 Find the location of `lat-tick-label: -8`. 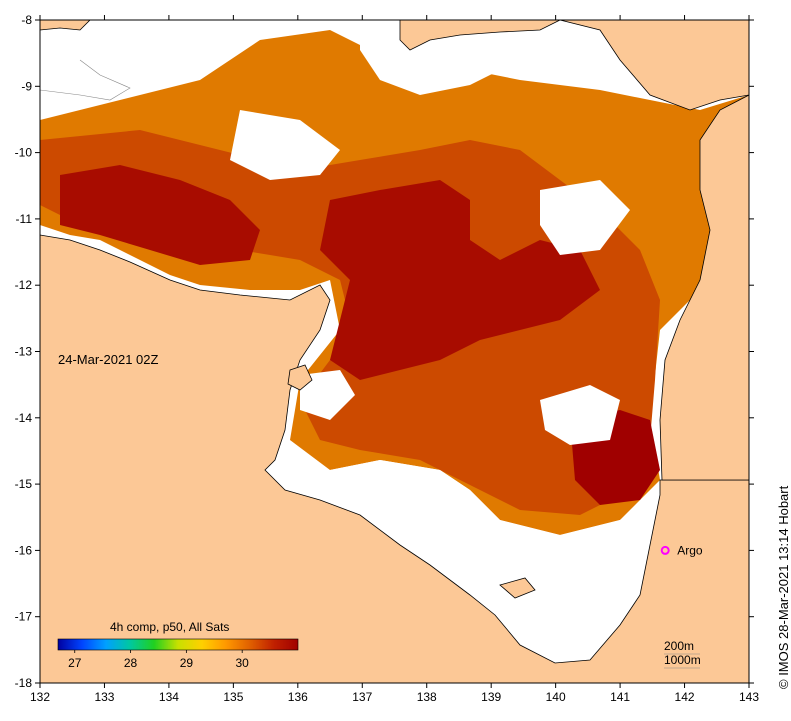

lat-tick-label: -8 is located at coordinates (26, 20).